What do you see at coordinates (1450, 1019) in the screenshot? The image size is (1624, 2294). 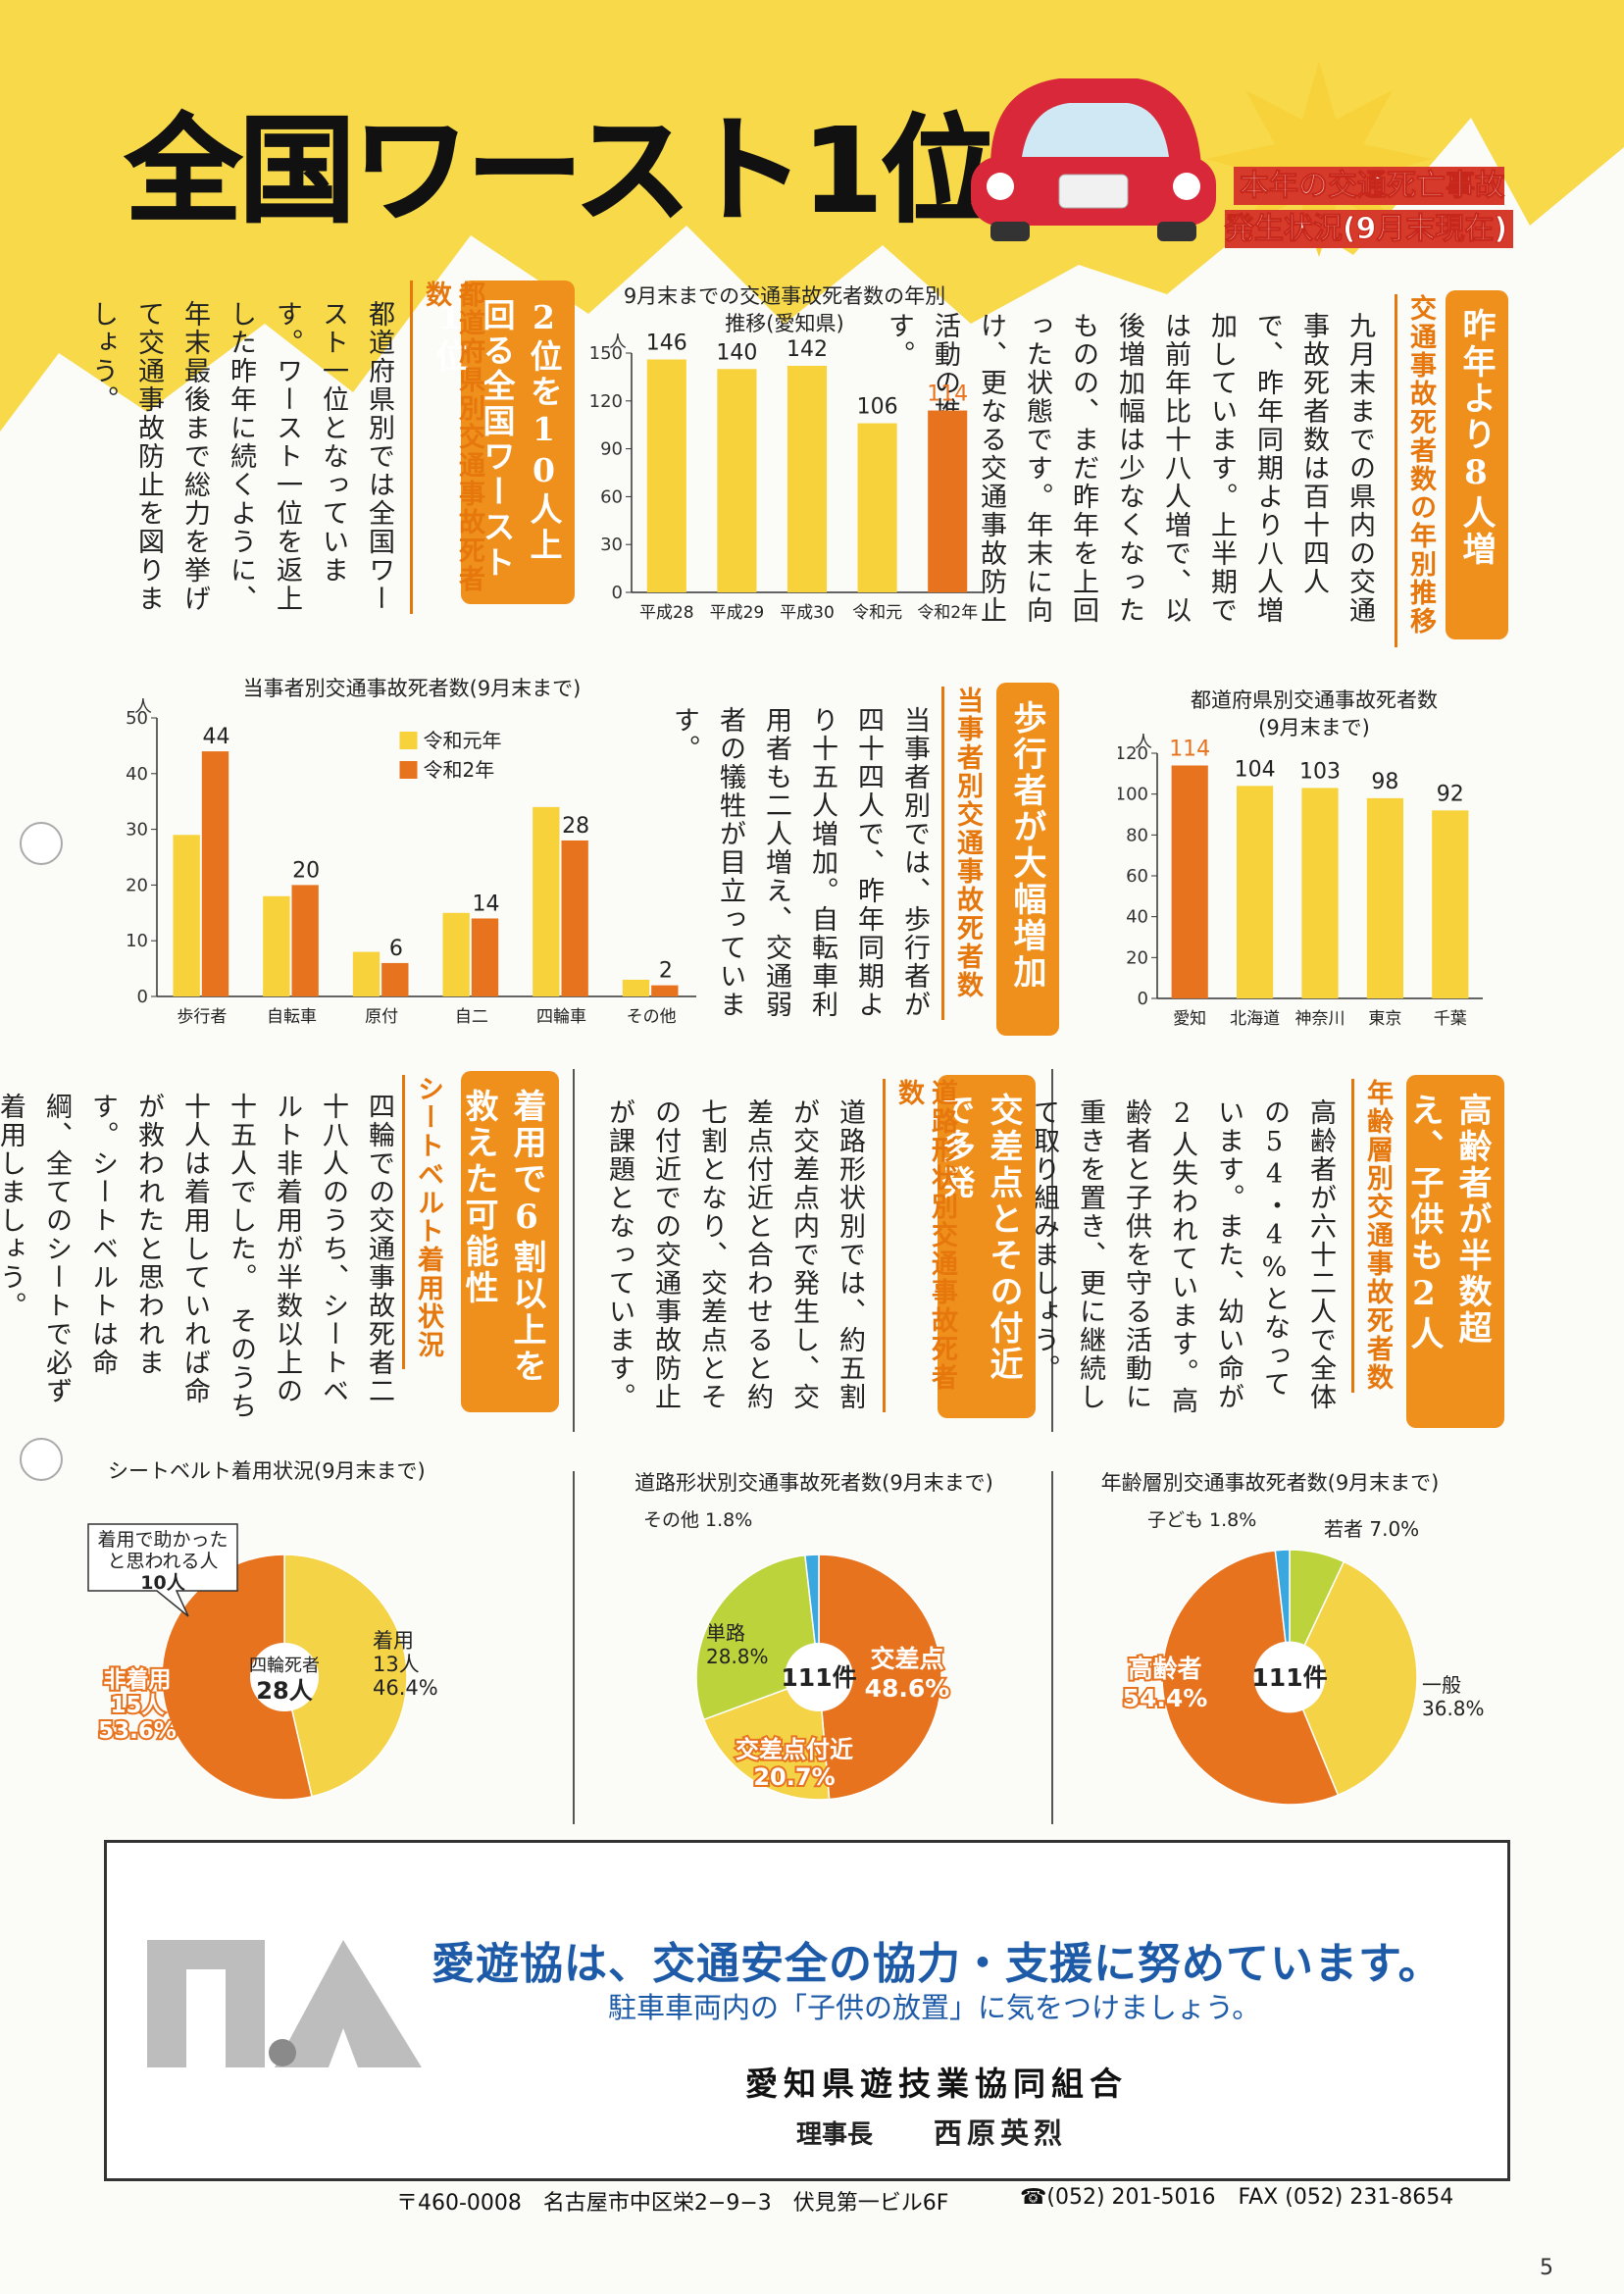 I see `x-tick-label: 千葉` at bounding box center [1450, 1019].